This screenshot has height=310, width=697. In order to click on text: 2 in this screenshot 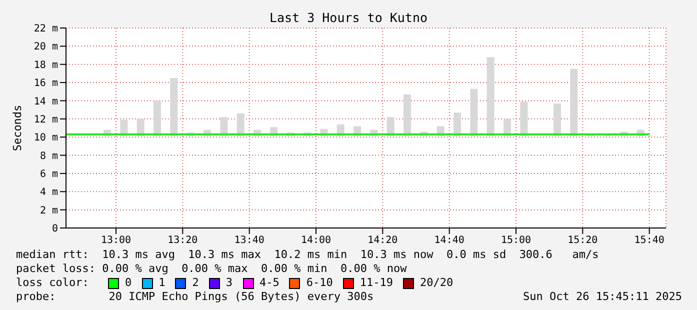, I will do `click(195, 283)`.